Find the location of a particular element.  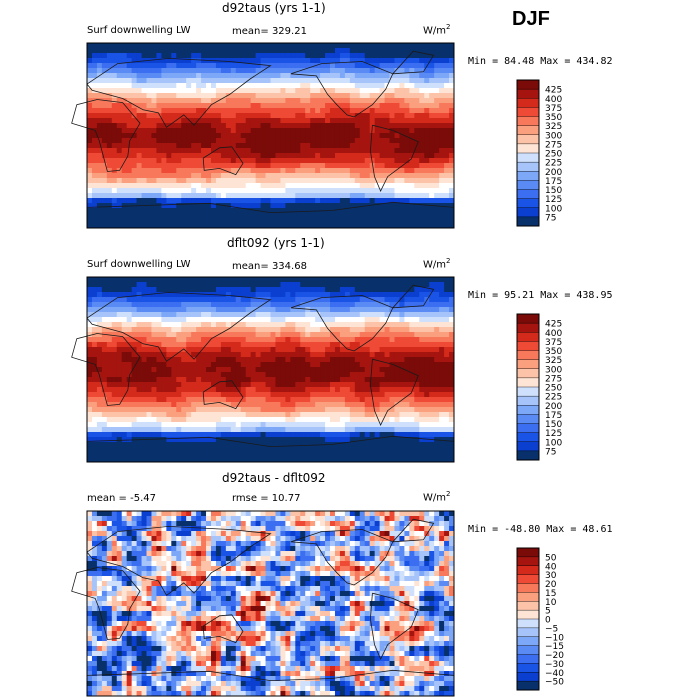

colorbar-3-tick-2: 30 is located at coordinates (551, 576).